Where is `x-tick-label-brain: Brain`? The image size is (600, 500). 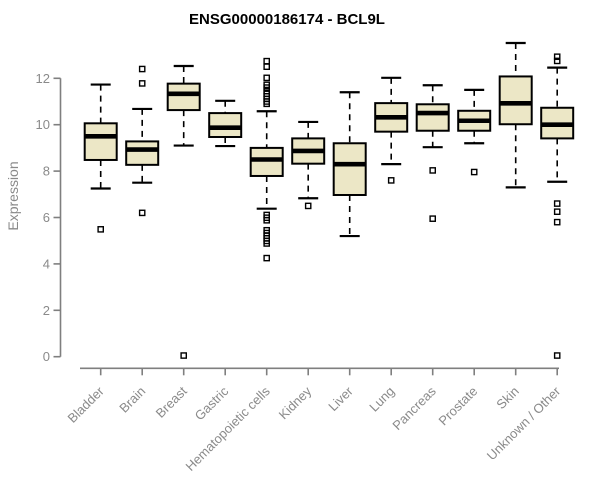
x-tick-label-brain: Brain is located at coordinates (132, 400).